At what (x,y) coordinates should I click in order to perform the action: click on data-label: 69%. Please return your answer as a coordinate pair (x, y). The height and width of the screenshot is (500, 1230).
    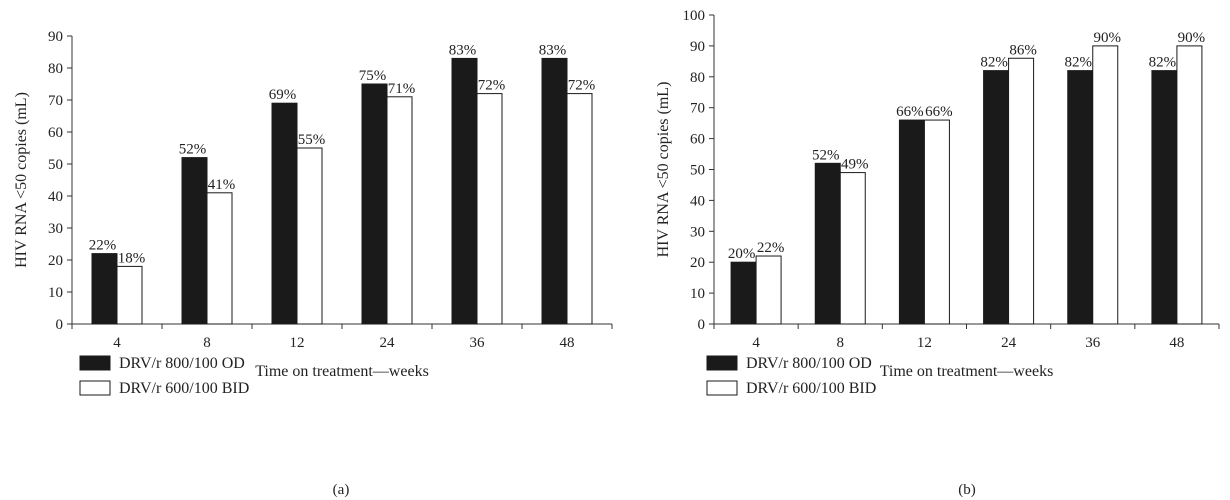
    Looking at the image, I should click on (283, 95).